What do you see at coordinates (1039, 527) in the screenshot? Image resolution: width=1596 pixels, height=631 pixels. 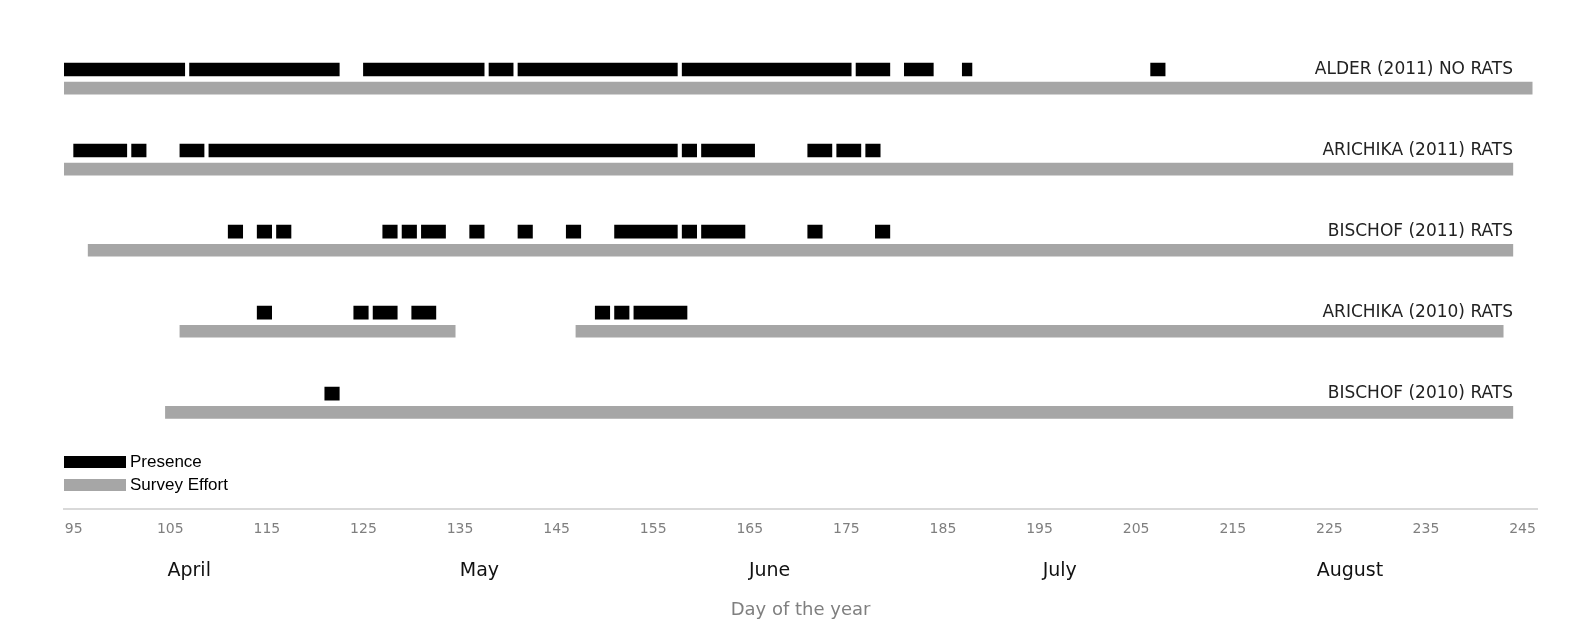 I see `x-tick-label: 195` at bounding box center [1039, 527].